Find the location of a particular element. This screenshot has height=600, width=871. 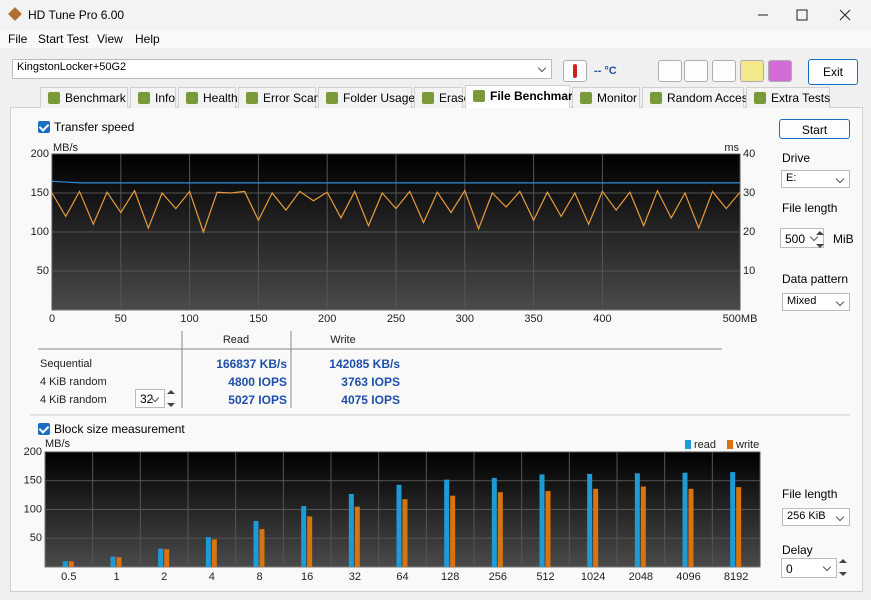

x-tick-label: 128 is located at coordinates (450, 577).